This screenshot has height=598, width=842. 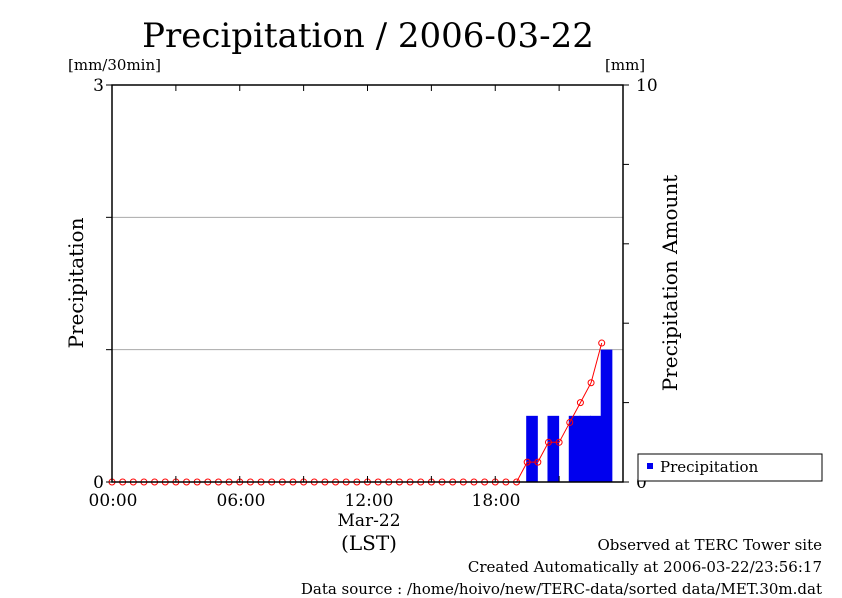 I want to click on legend-swatch, so click(x=650, y=466).